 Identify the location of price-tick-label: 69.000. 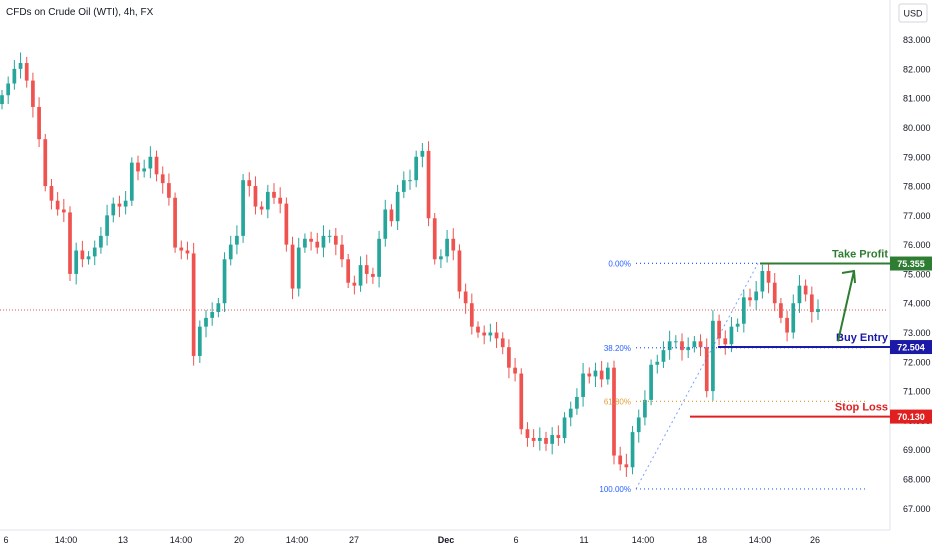
(917, 450).